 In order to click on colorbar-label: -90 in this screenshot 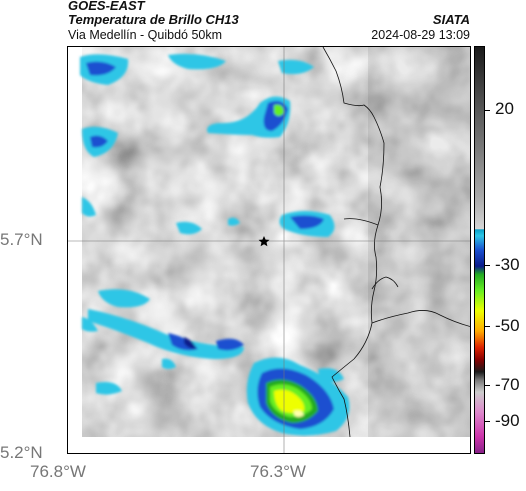, I will do `click(507, 420)`.